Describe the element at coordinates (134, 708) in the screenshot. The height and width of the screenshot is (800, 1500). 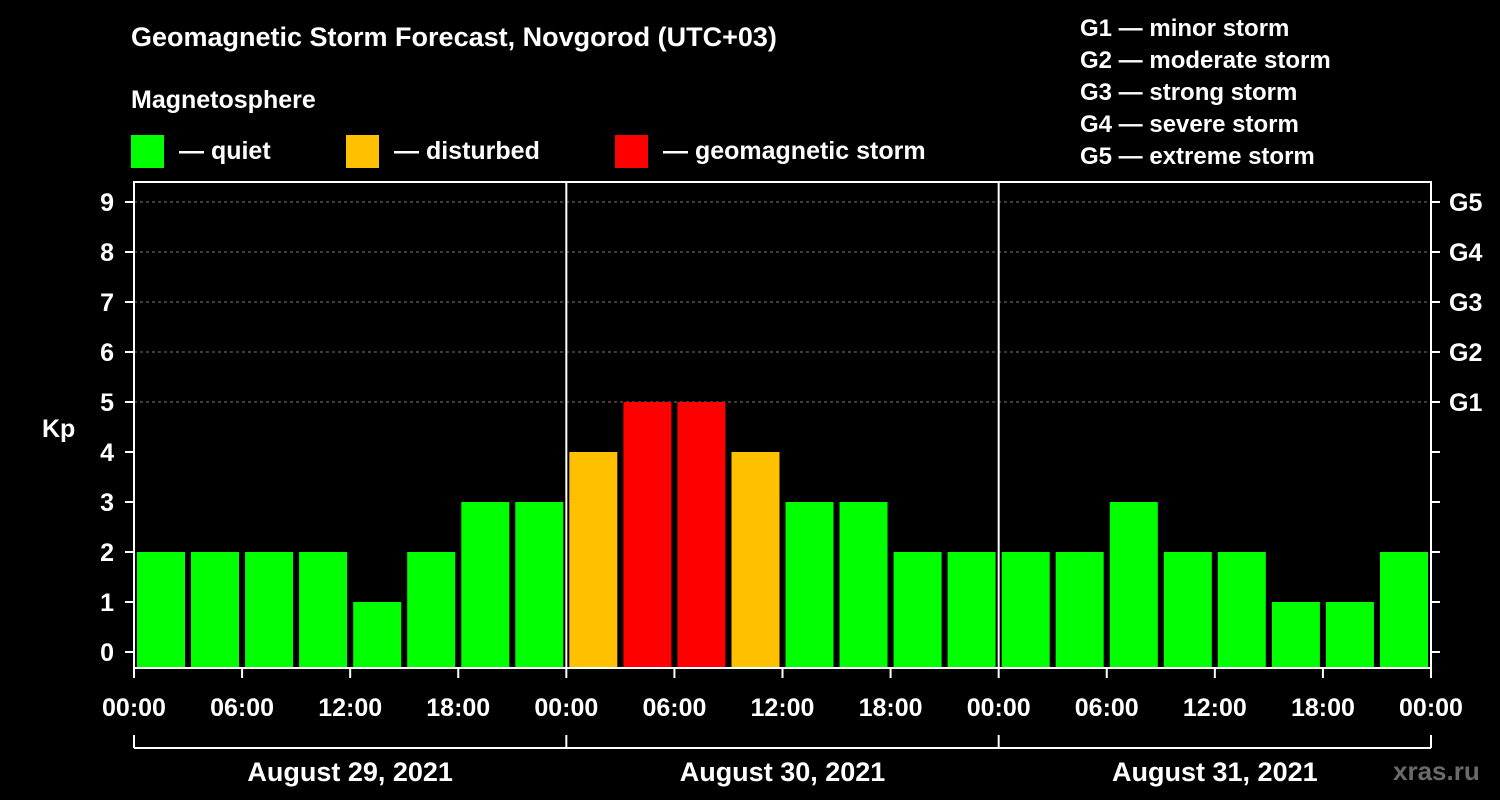
I see `x-tick-label-0: 00:00` at that location.